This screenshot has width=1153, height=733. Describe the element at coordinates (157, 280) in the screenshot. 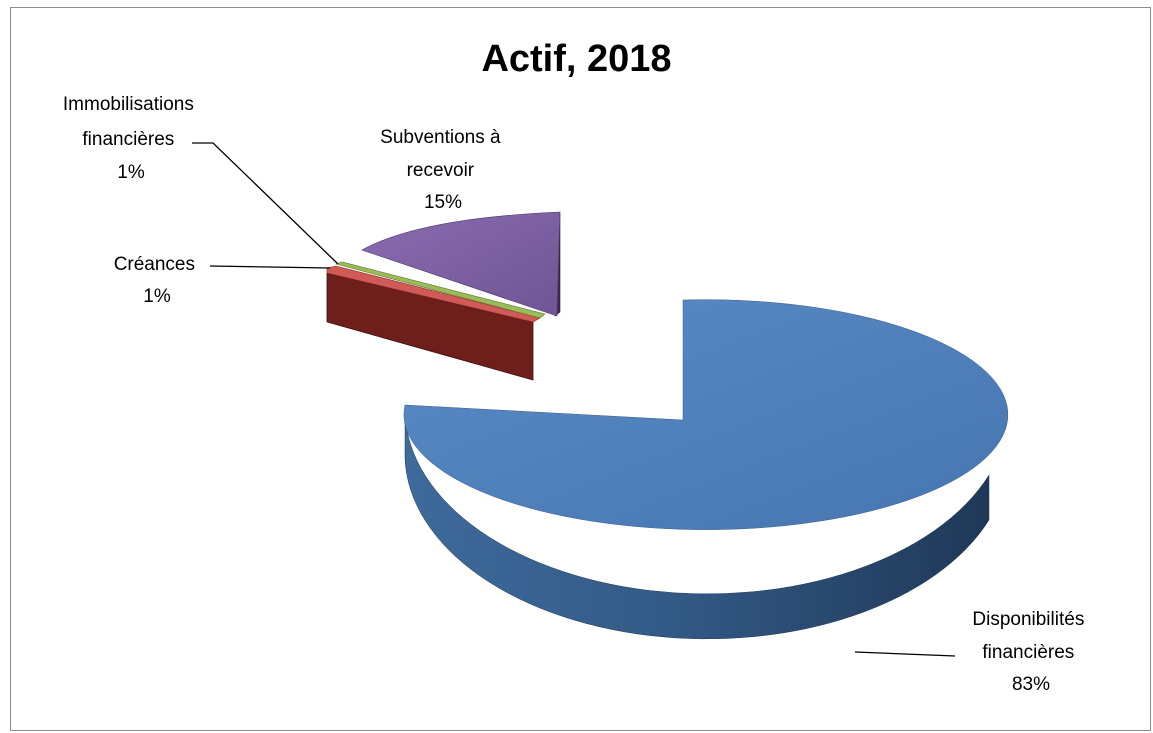

I see `label-creances: Créances 1%` at that location.